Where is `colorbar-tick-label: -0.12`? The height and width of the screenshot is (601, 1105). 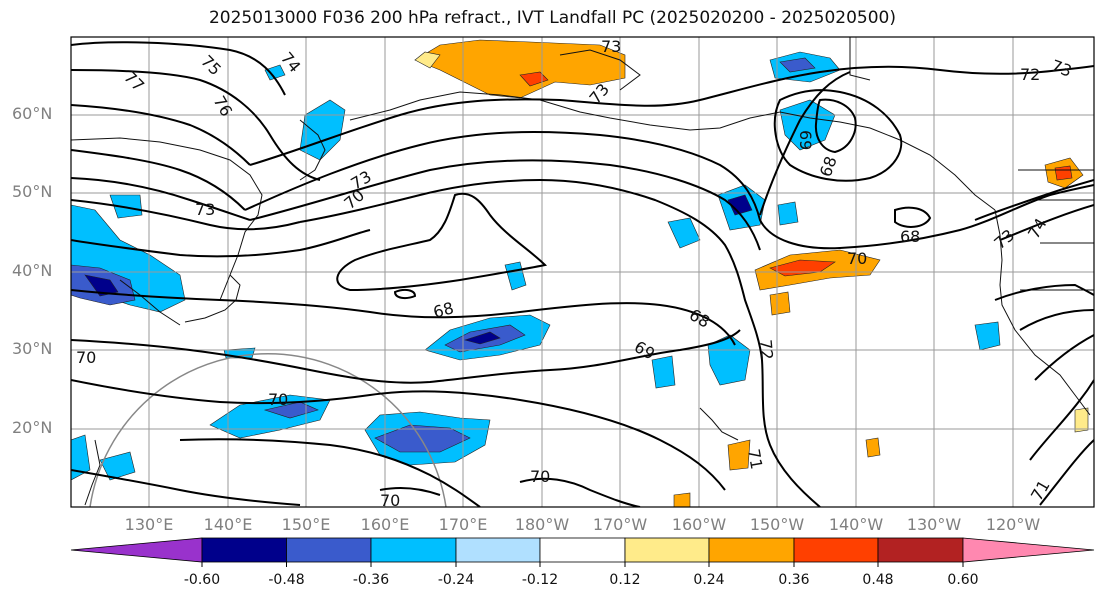
colorbar-tick-label: -0.12 is located at coordinates (540, 580).